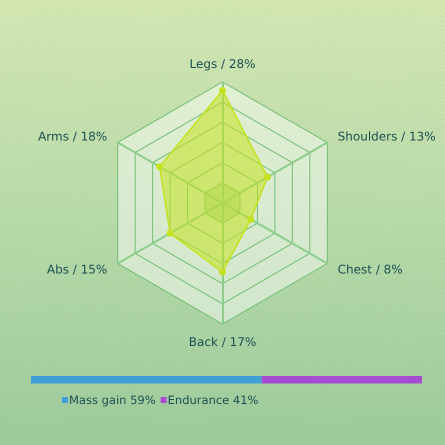 This screenshot has height=445, width=445. Describe the element at coordinates (77, 269) in the screenshot. I see `spoke-label: Abs / 15%` at that location.